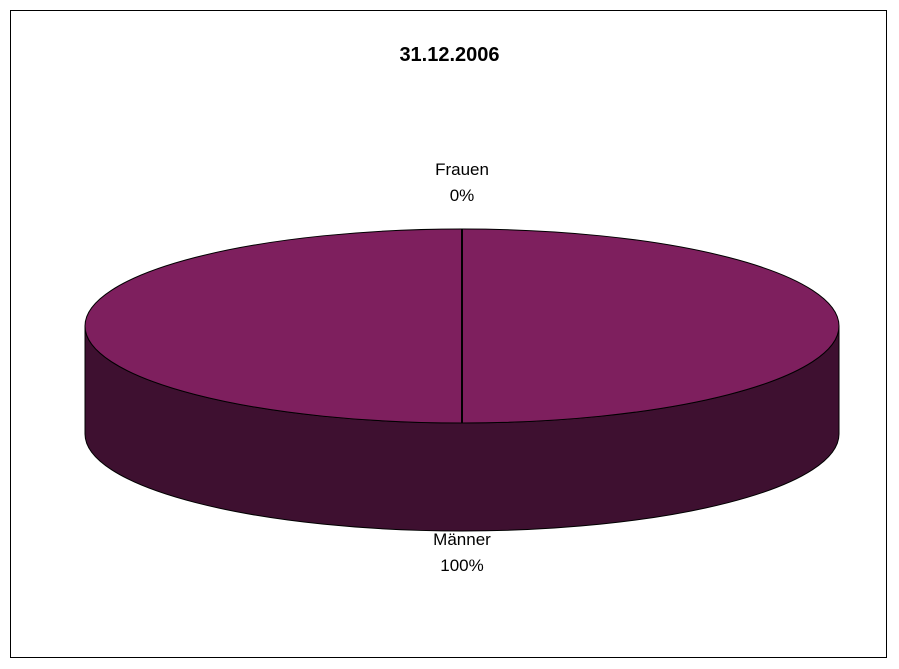 This screenshot has height=669, width=899. Describe the element at coordinates (462, 565) in the screenshot. I see `data-label-maenner-percent: 100%` at that location.